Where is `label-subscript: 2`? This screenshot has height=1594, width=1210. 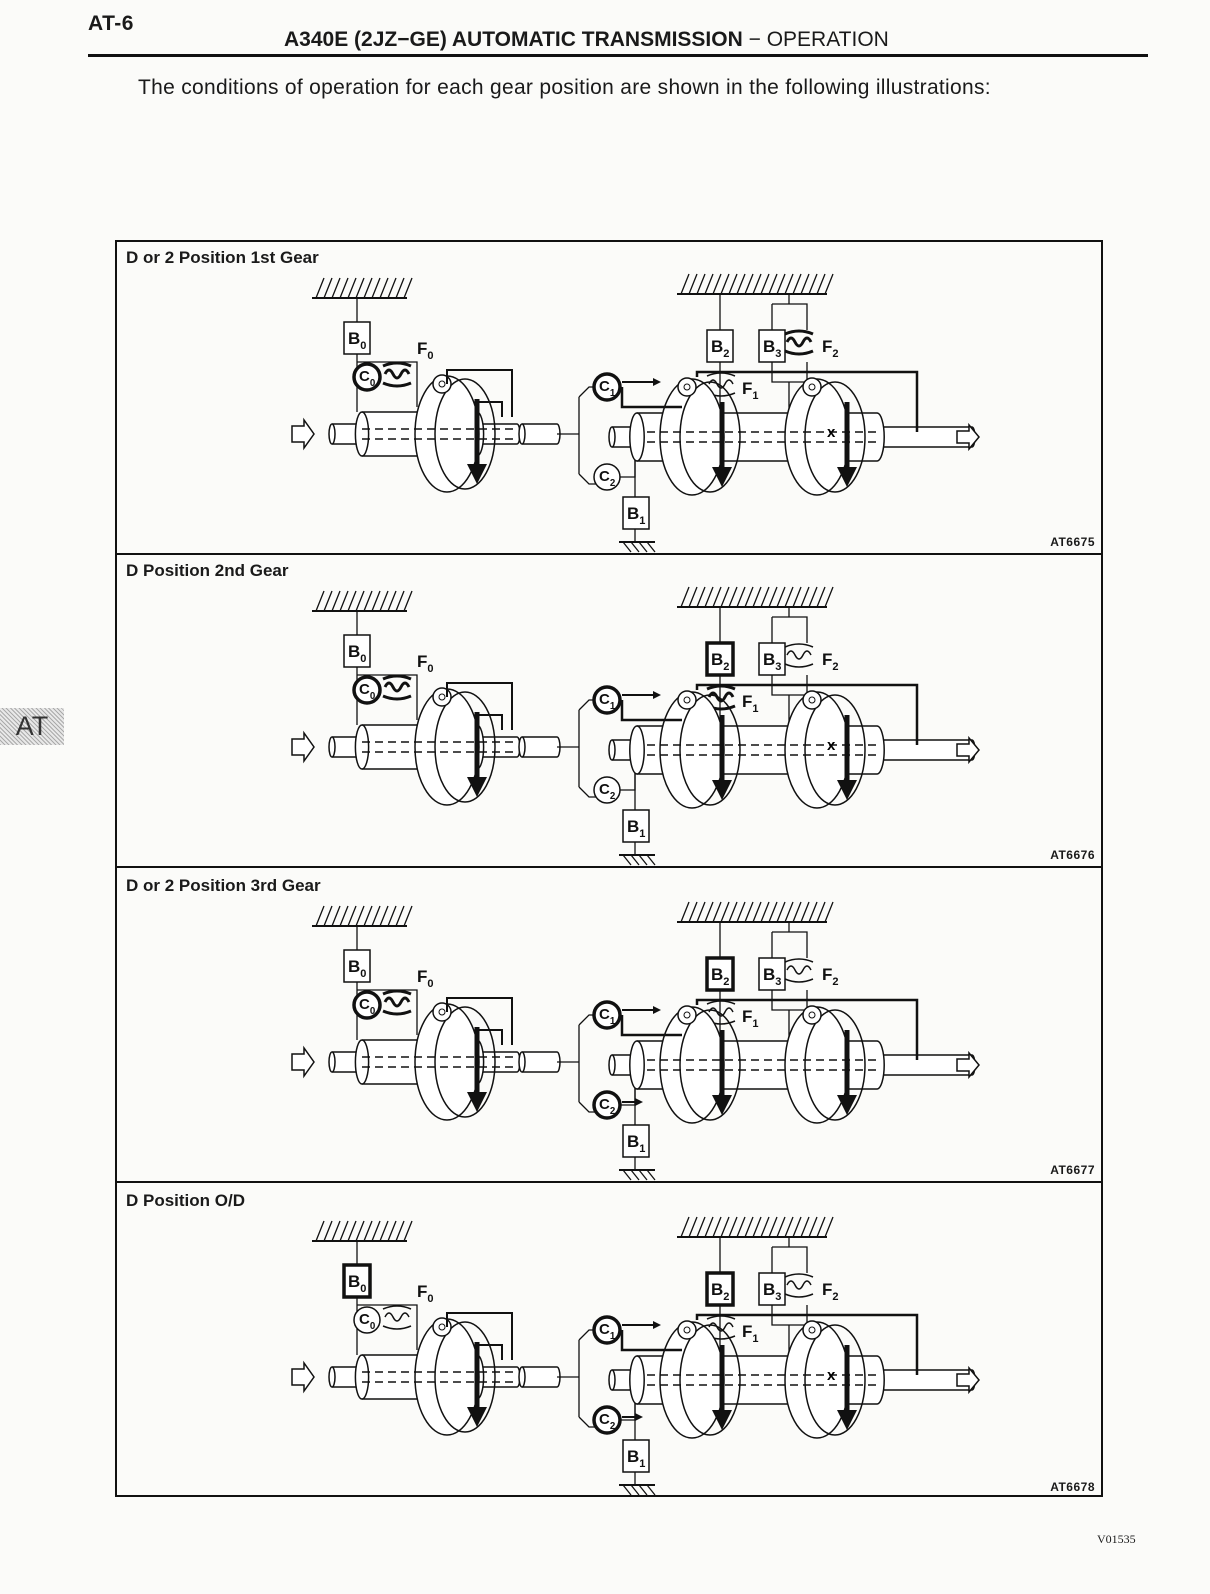 label-subscript: 2 is located at coordinates (613, 1426).